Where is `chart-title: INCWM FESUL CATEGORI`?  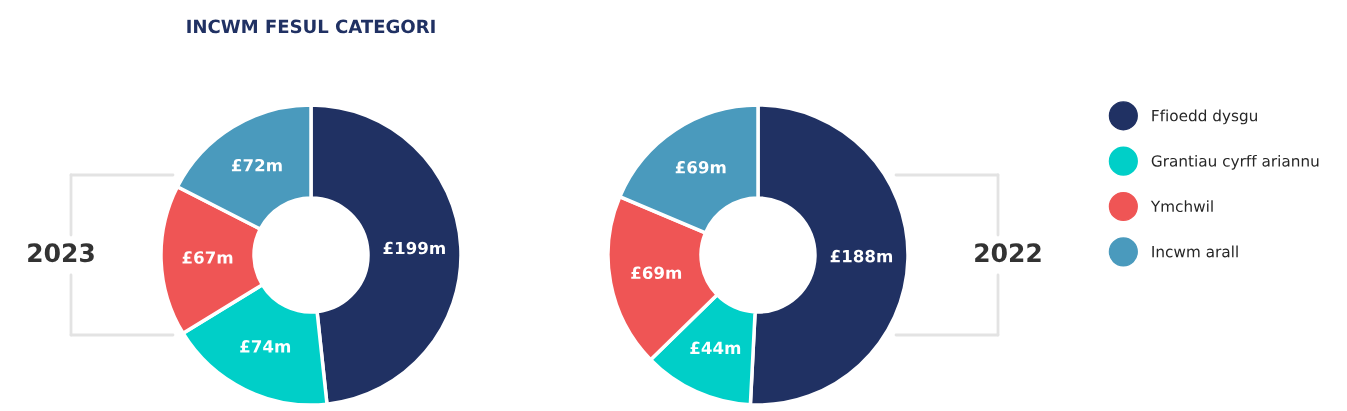
chart-title: INCWM FESUL CATEGORI is located at coordinates (311, 26).